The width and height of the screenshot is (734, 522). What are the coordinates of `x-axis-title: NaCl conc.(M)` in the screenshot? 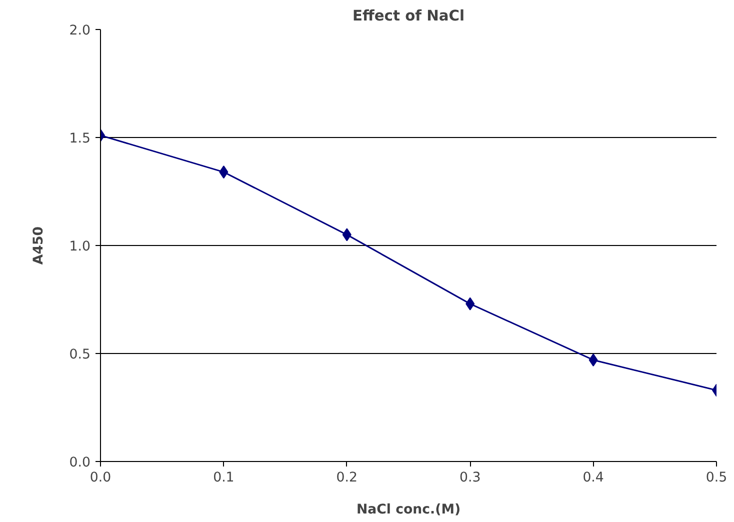 It's located at (408, 510).